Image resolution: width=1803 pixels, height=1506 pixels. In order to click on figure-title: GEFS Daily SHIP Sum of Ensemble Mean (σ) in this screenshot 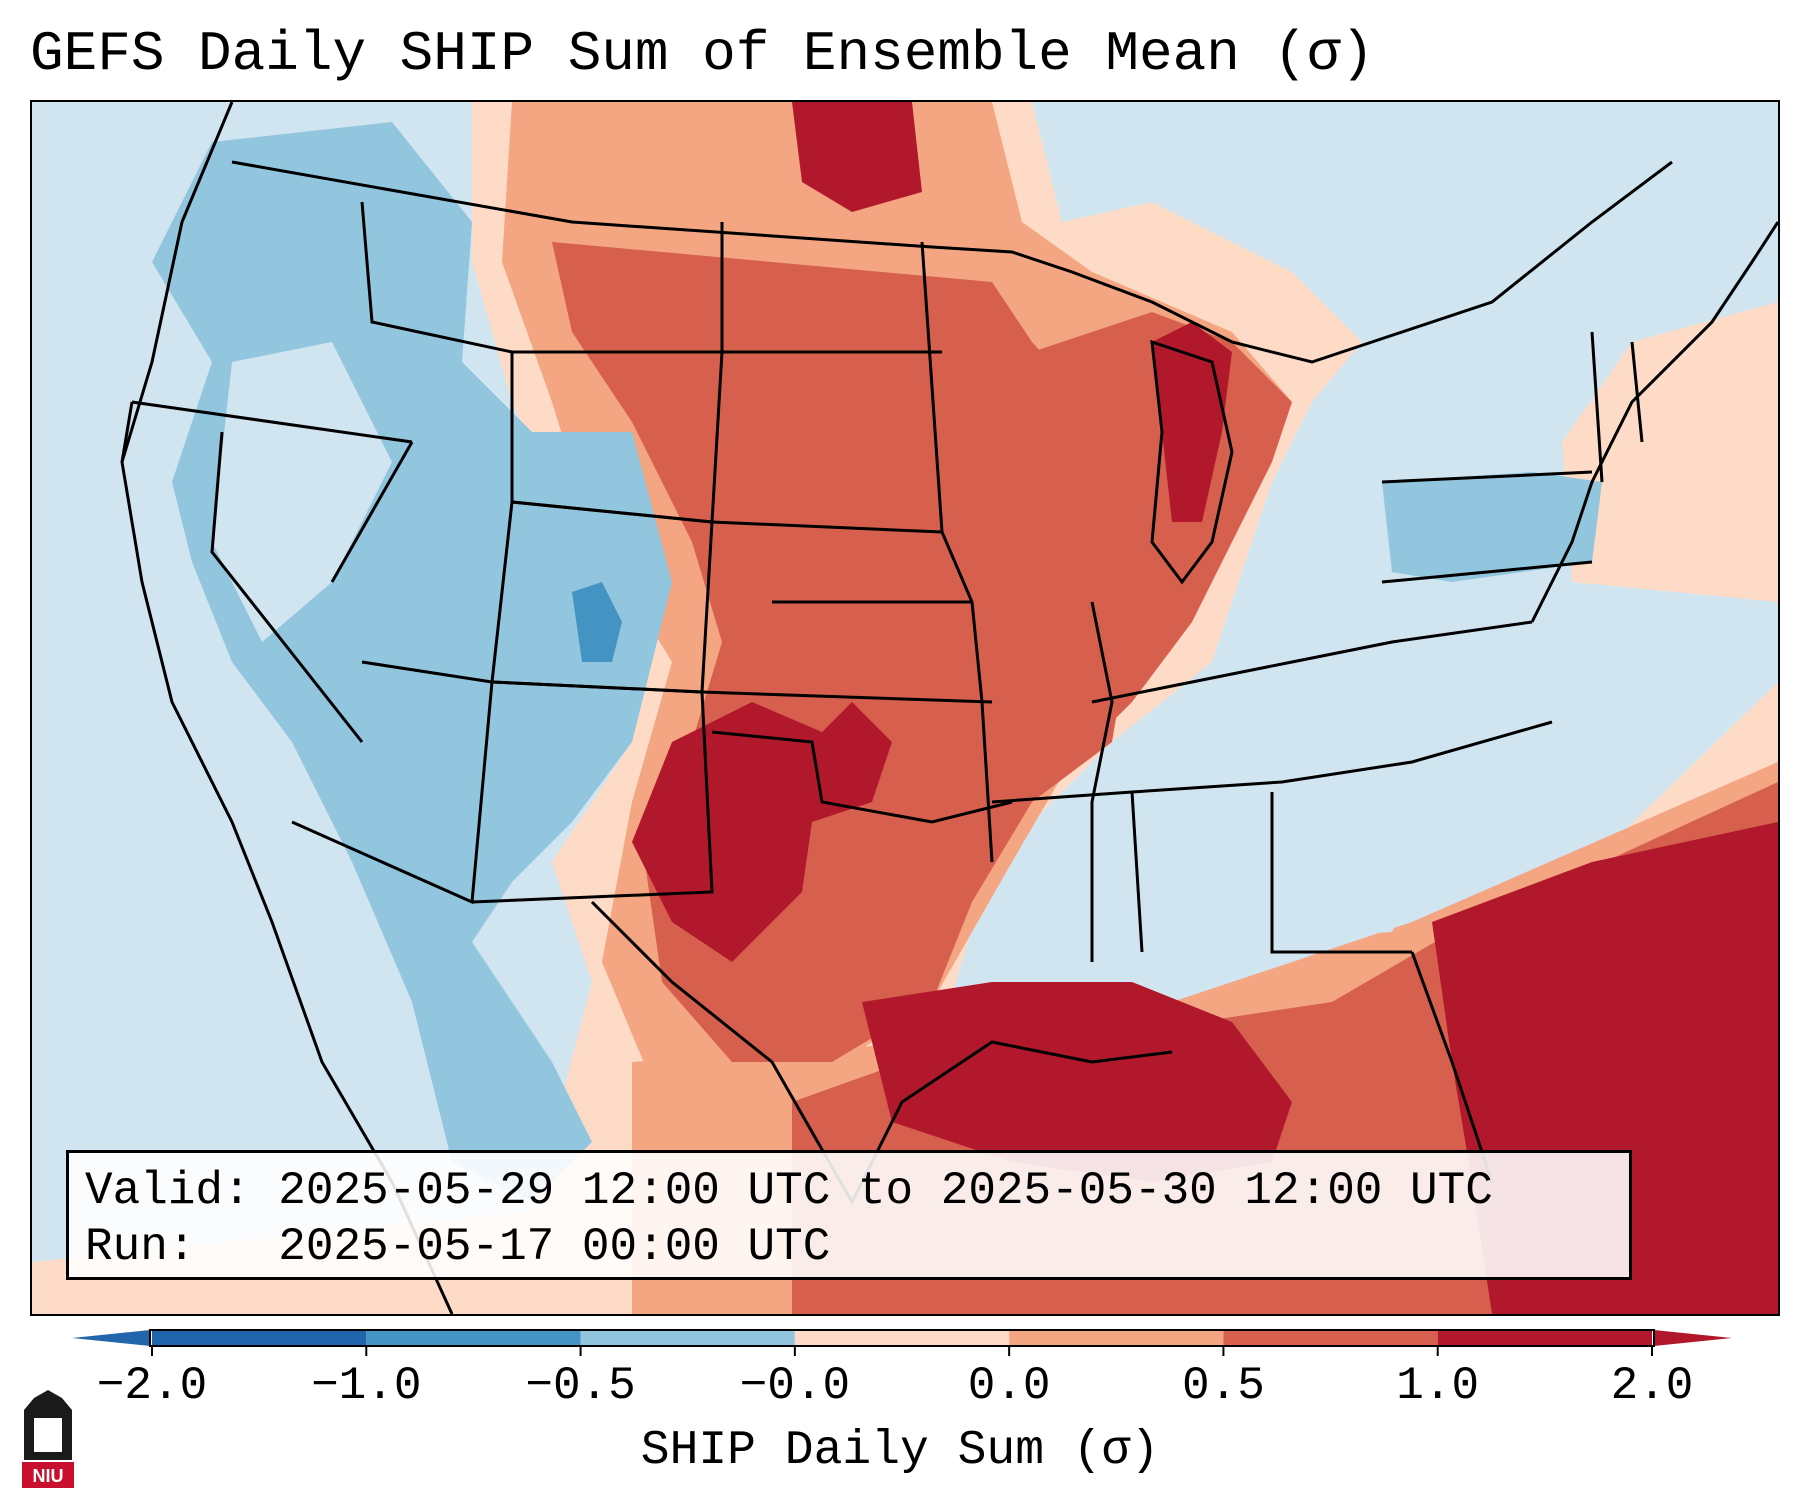, I will do `click(702, 54)`.